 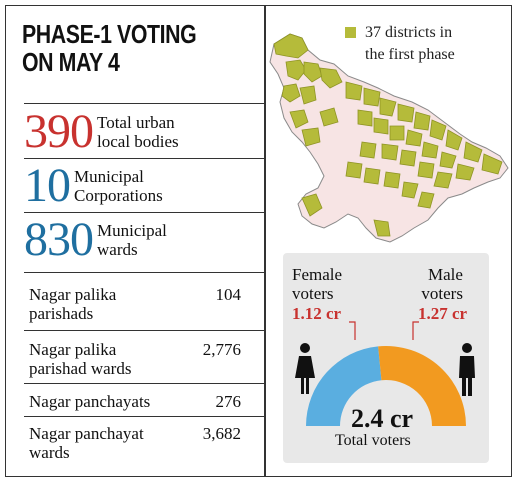 What do you see at coordinates (49, 452) in the screenshot?
I see `row-name-line-2: wards` at bounding box center [49, 452].